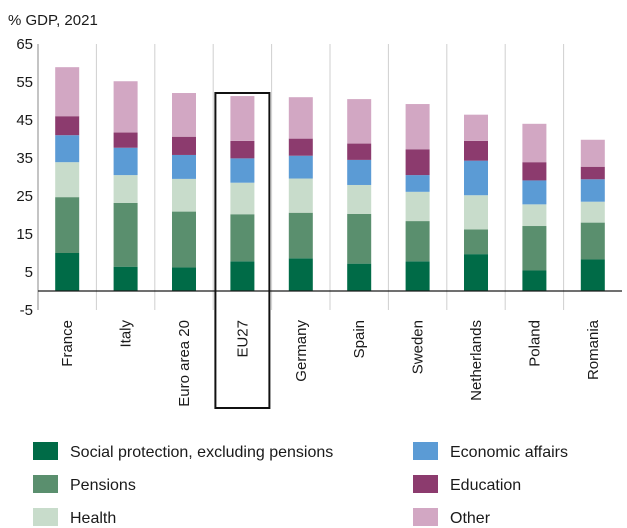 The image size is (627, 528). I want to click on y-tick-label: 25, so click(24, 196).